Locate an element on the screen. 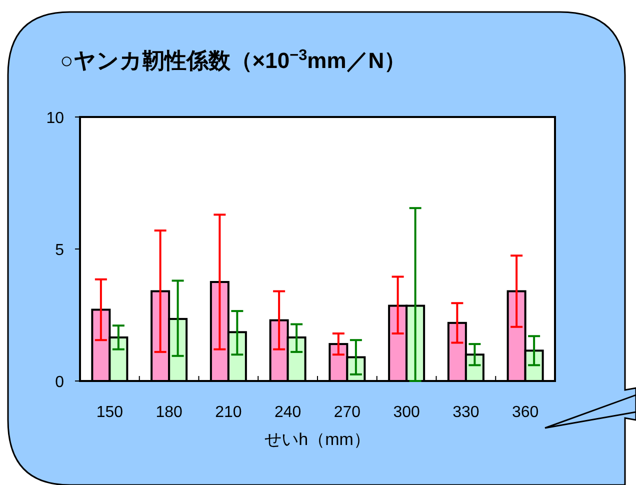 The image size is (636, 485). x-tick-label: 360 is located at coordinates (525, 412).